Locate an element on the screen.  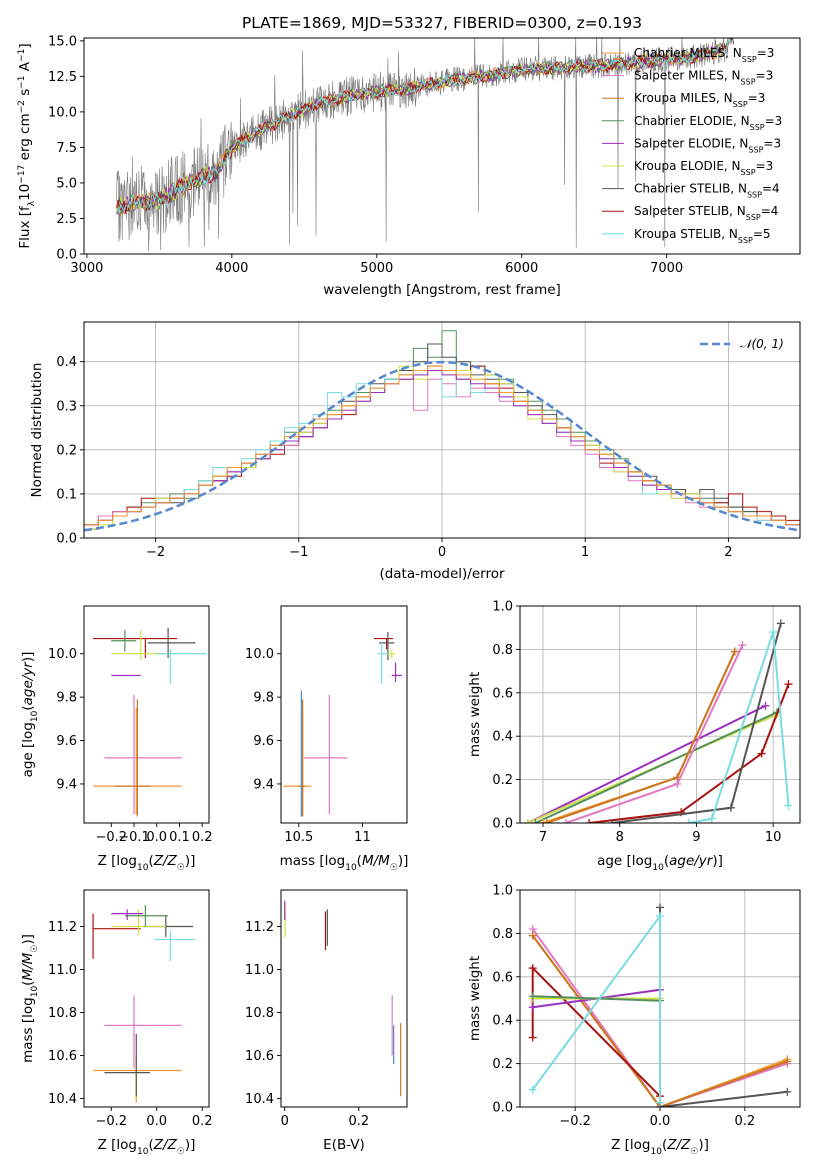
gaussian-curve is located at coordinates (442, 446).